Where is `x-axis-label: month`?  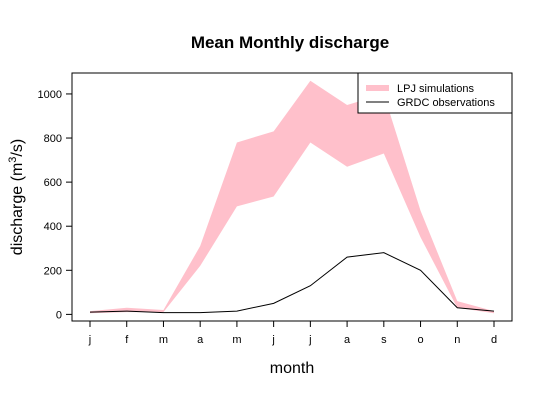
x-axis-label: month is located at coordinates (292, 368).